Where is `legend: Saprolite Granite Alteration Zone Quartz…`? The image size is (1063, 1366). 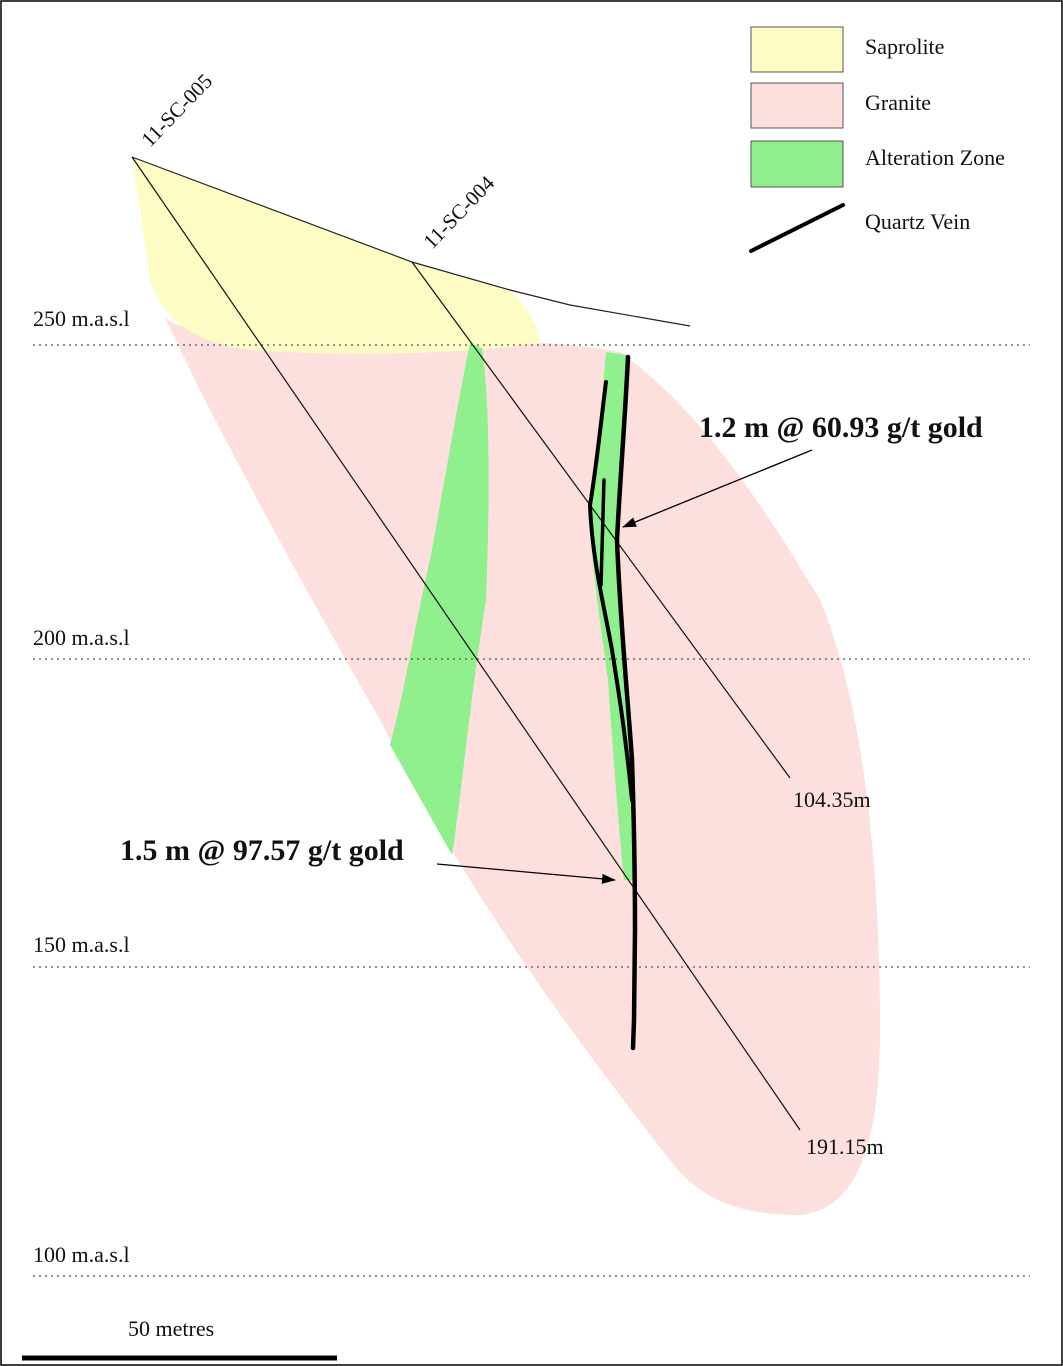 legend: Saprolite Granite Alteration Zone Quartz… is located at coordinates (877, 139).